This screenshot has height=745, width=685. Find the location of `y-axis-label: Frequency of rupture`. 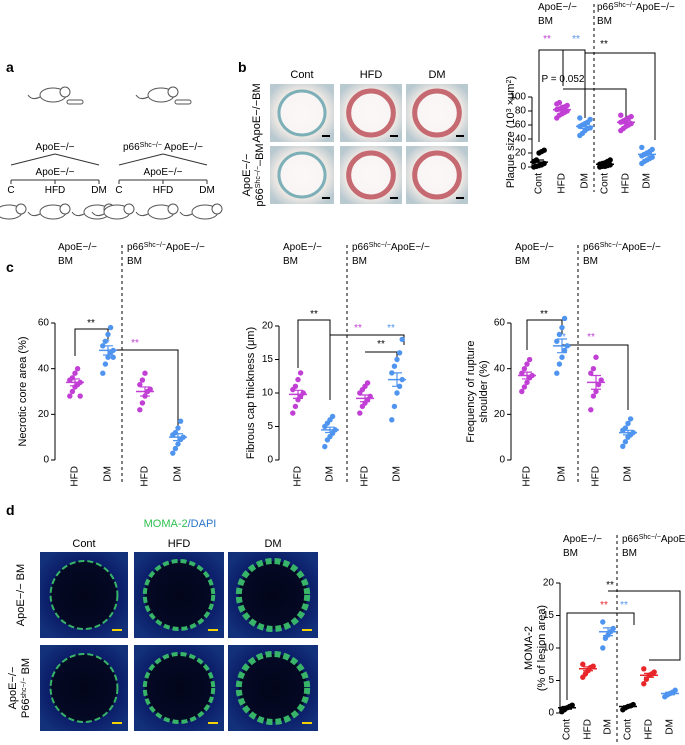

y-axis-label: Frequency of rupture is located at coordinates (471, 391).